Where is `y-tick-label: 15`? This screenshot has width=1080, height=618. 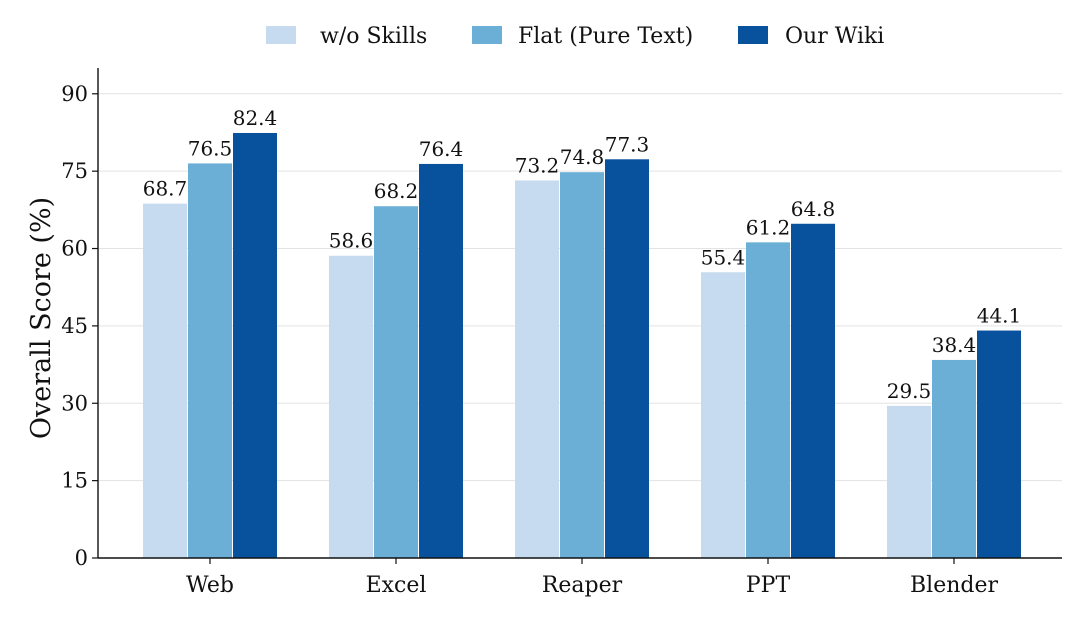
y-tick-label: 15 is located at coordinates (74, 481).